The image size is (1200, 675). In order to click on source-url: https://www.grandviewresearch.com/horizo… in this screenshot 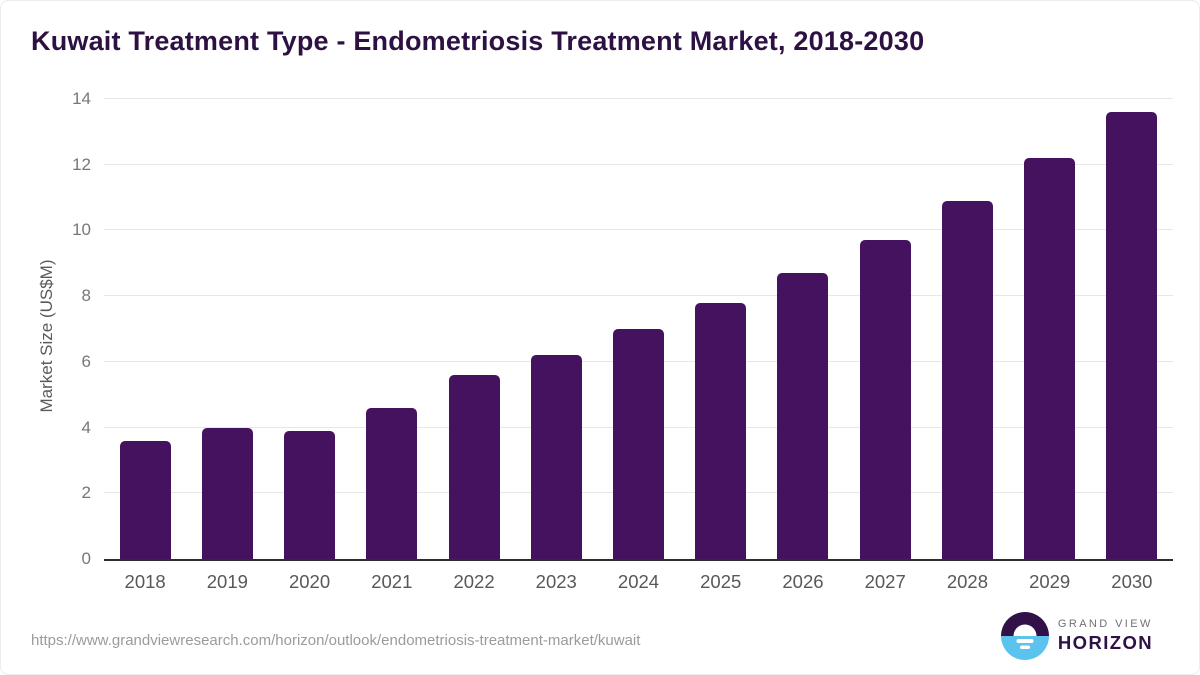, I will do `click(336, 640)`.